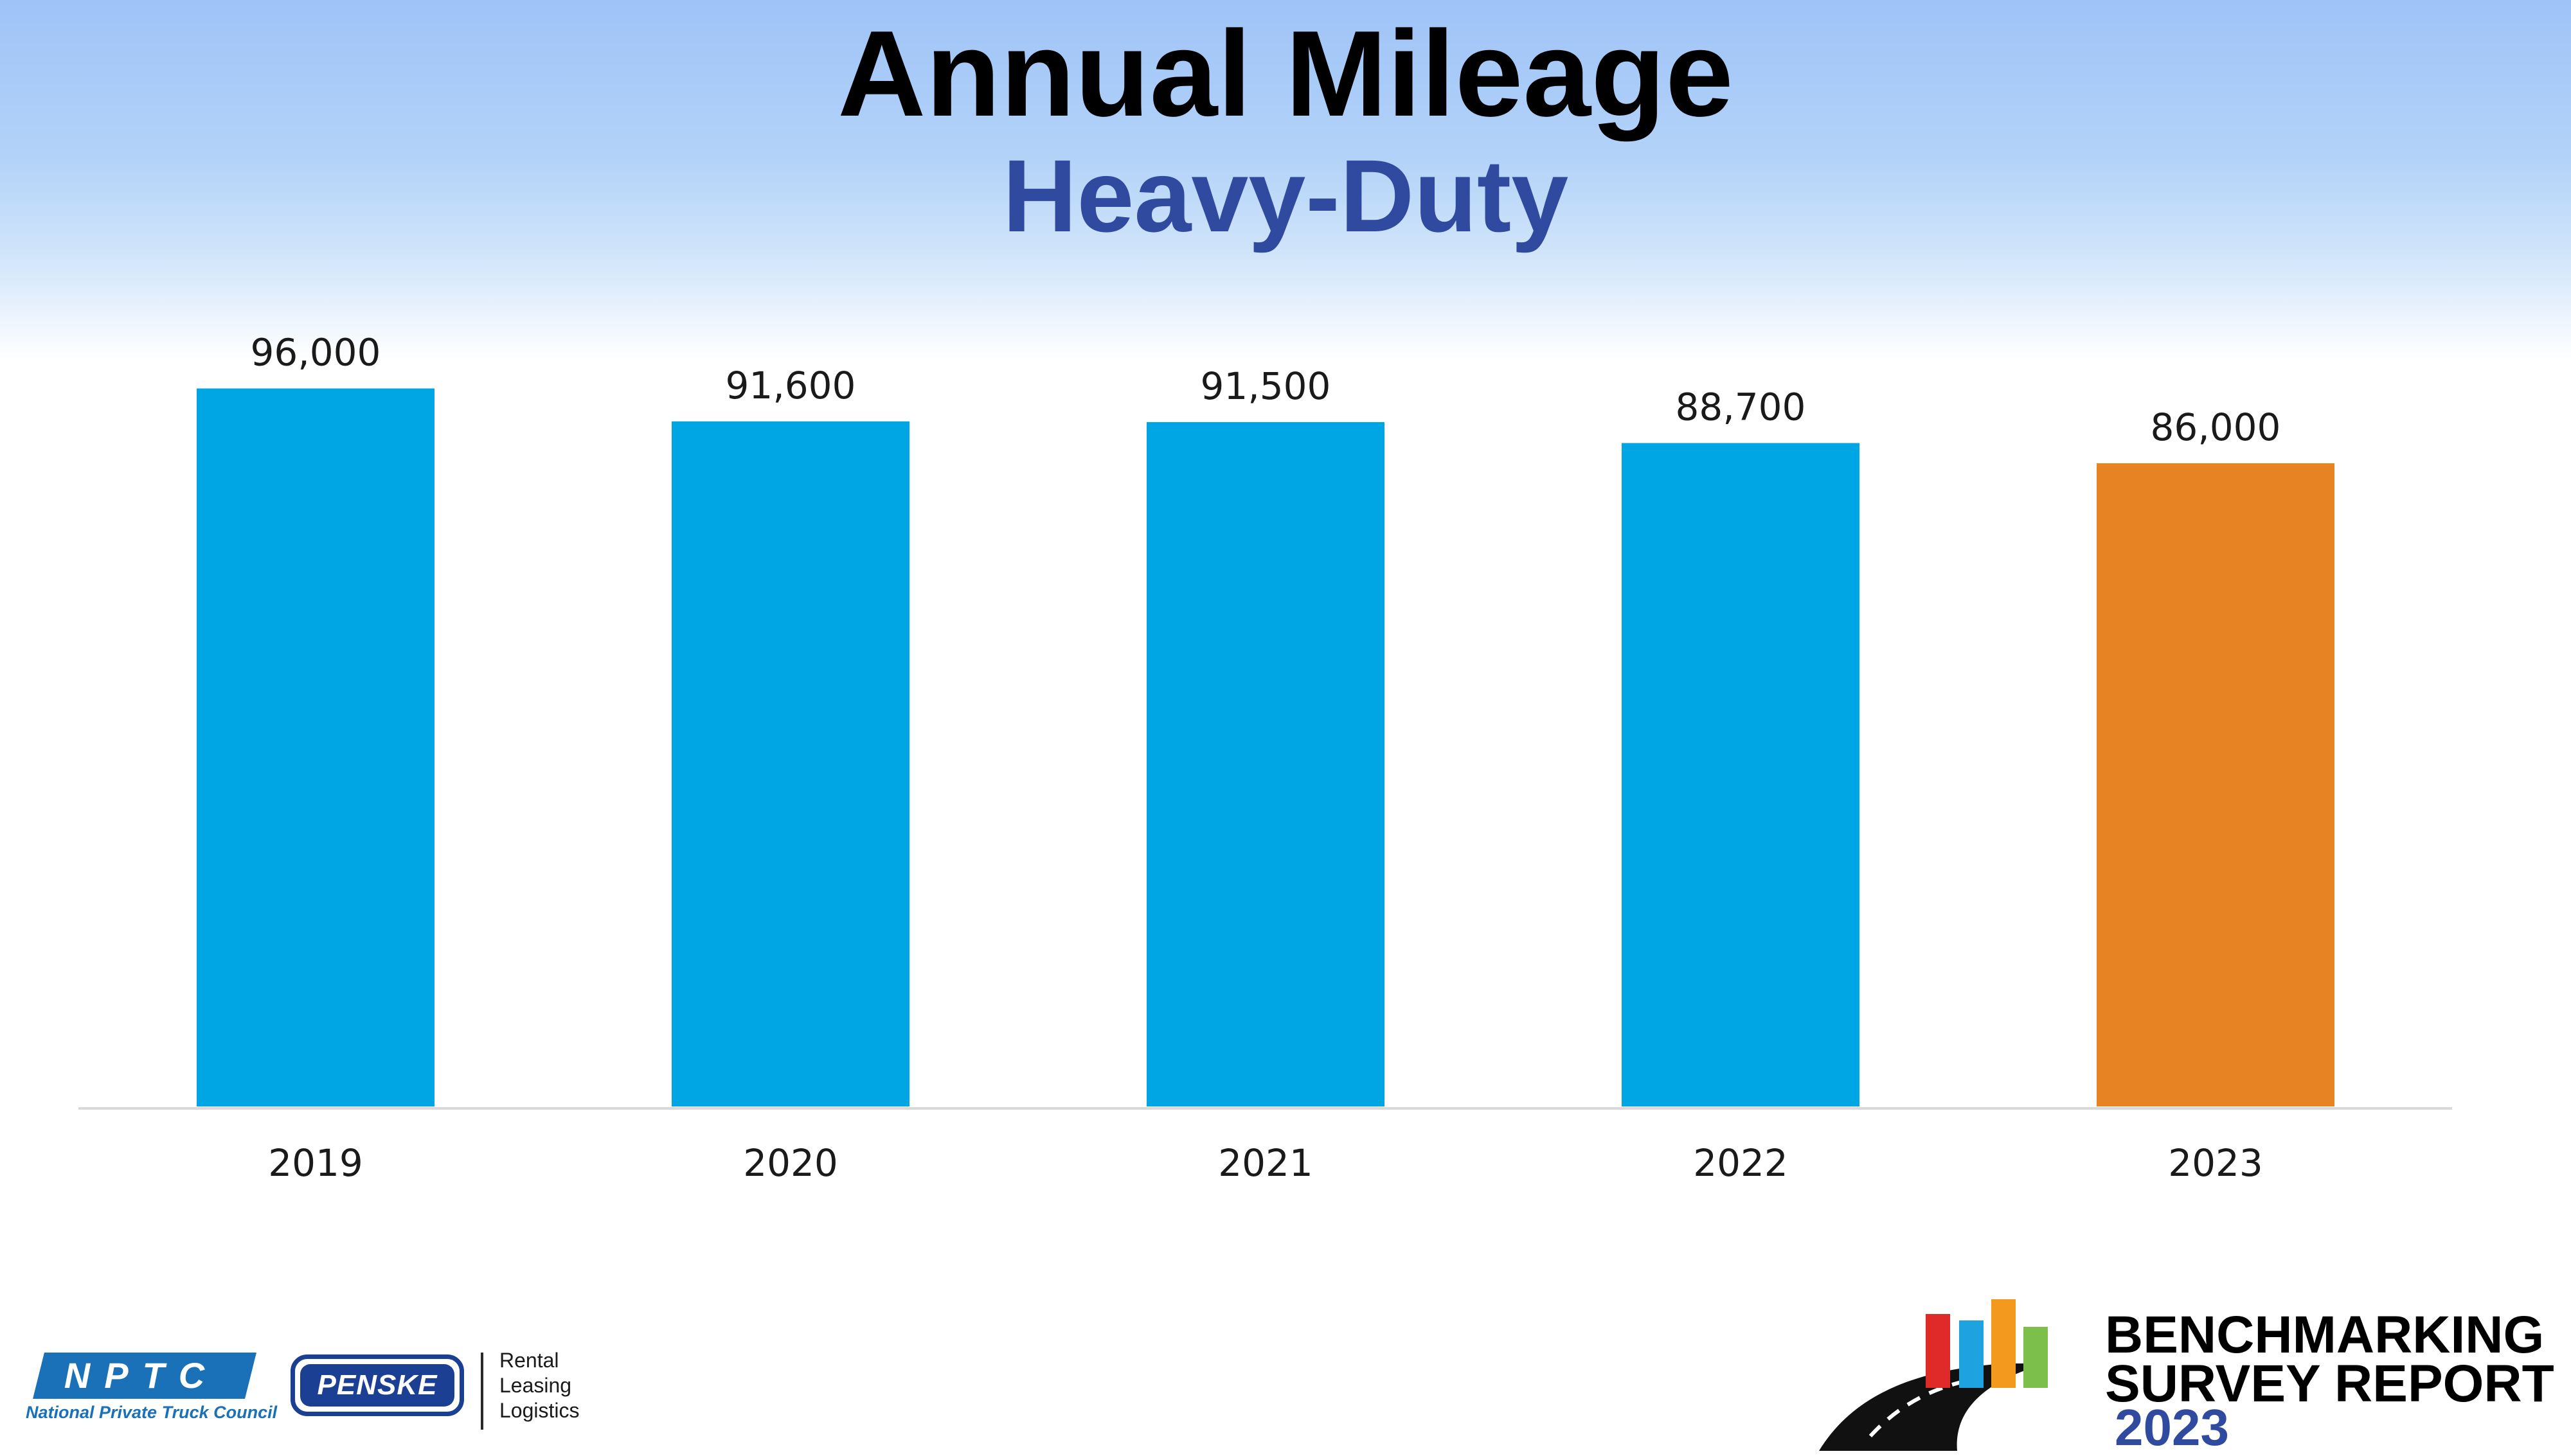  What do you see at coordinates (1938, 1351) in the screenshot?
I see `red-bar-icon` at bounding box center [1938, 1351].